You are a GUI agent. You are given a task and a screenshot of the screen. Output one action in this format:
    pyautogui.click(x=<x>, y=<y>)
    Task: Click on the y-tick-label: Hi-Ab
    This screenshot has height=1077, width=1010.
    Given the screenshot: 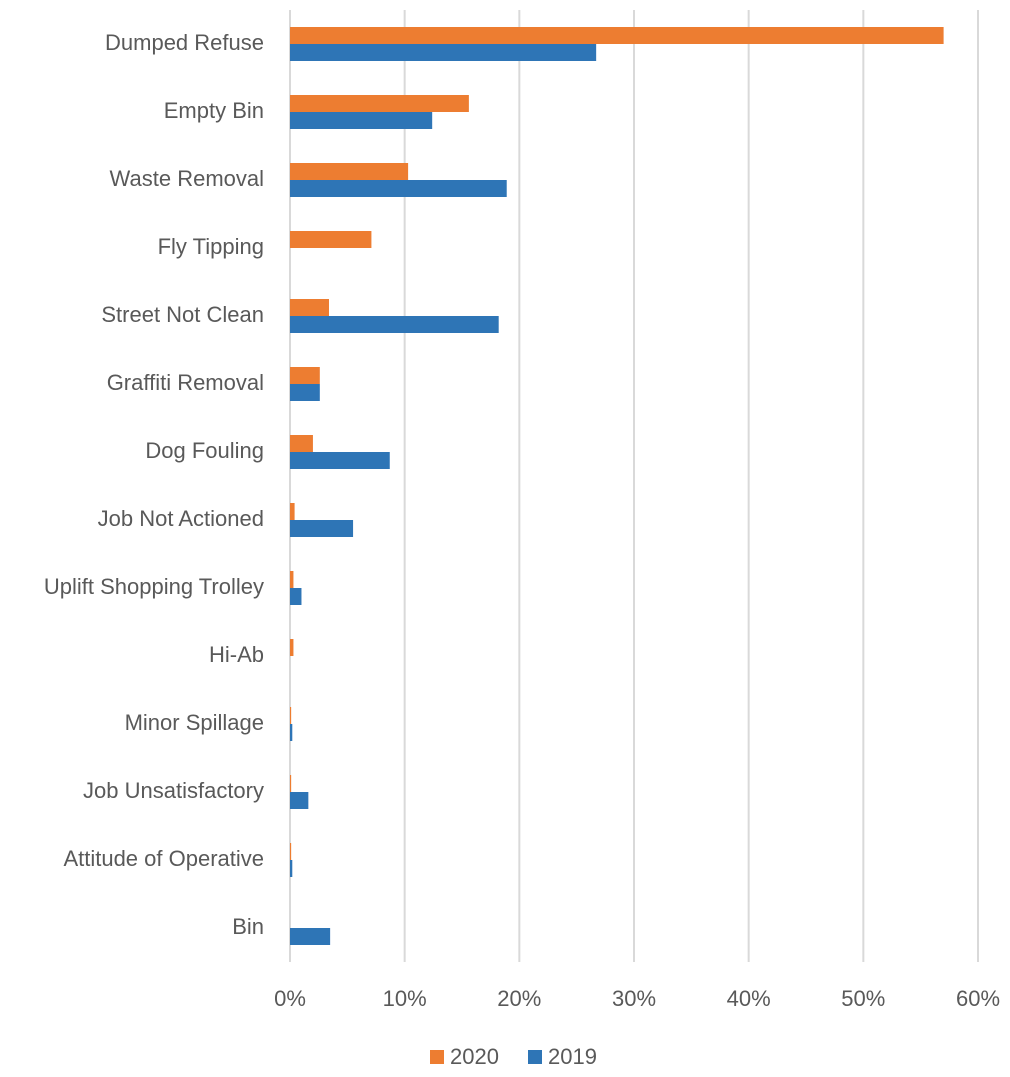 What is the action you would take?
    pyautogui.click(x=236, y=654)
    